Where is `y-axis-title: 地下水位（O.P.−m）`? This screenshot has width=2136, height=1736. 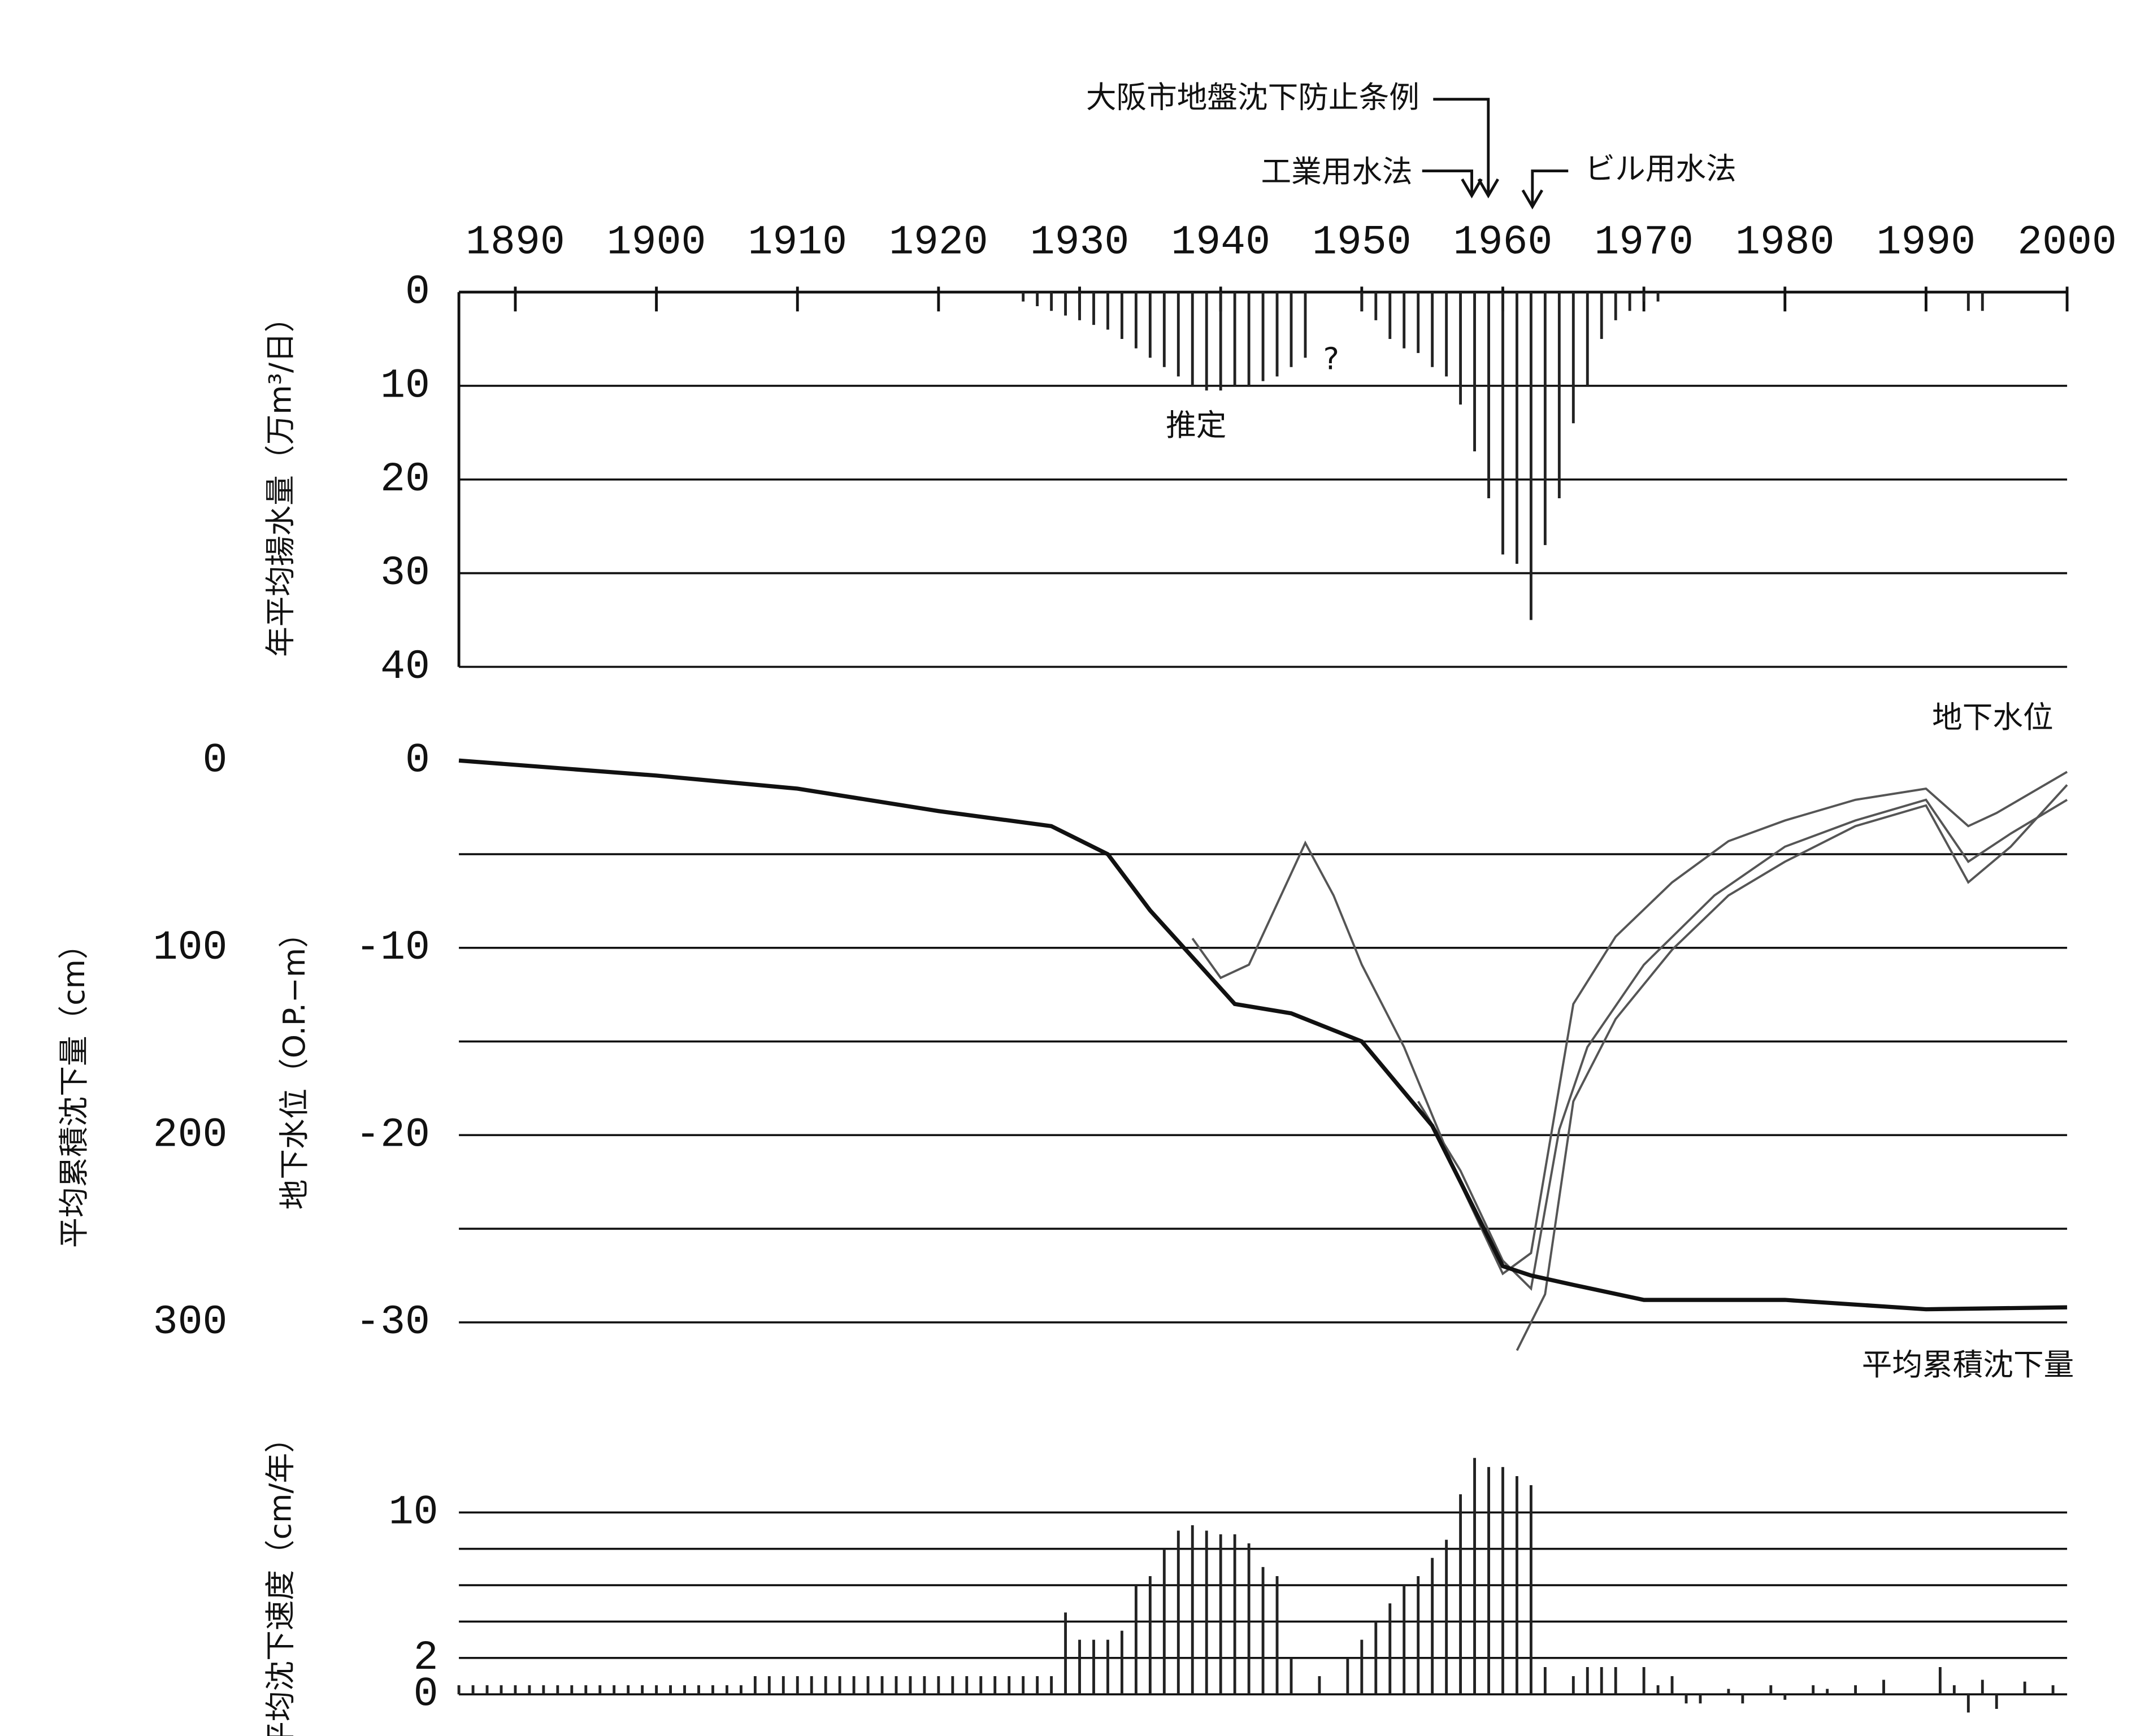
y-axis-title: 地下水位（O.P.−m） is located at coordinates (294, 1063).